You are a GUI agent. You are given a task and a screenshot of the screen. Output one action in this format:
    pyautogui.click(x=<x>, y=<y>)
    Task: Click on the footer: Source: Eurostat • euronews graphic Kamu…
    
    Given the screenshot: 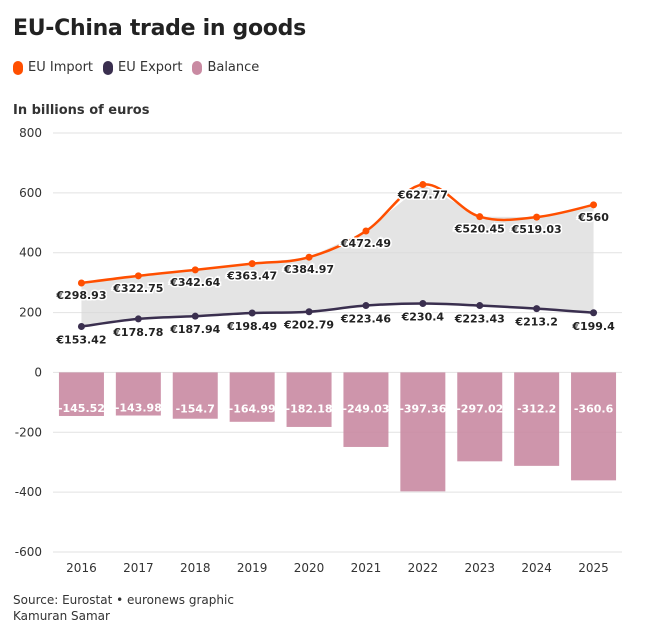 What is the action you would take?
    pyautogui.click(x=123, y=608)
    